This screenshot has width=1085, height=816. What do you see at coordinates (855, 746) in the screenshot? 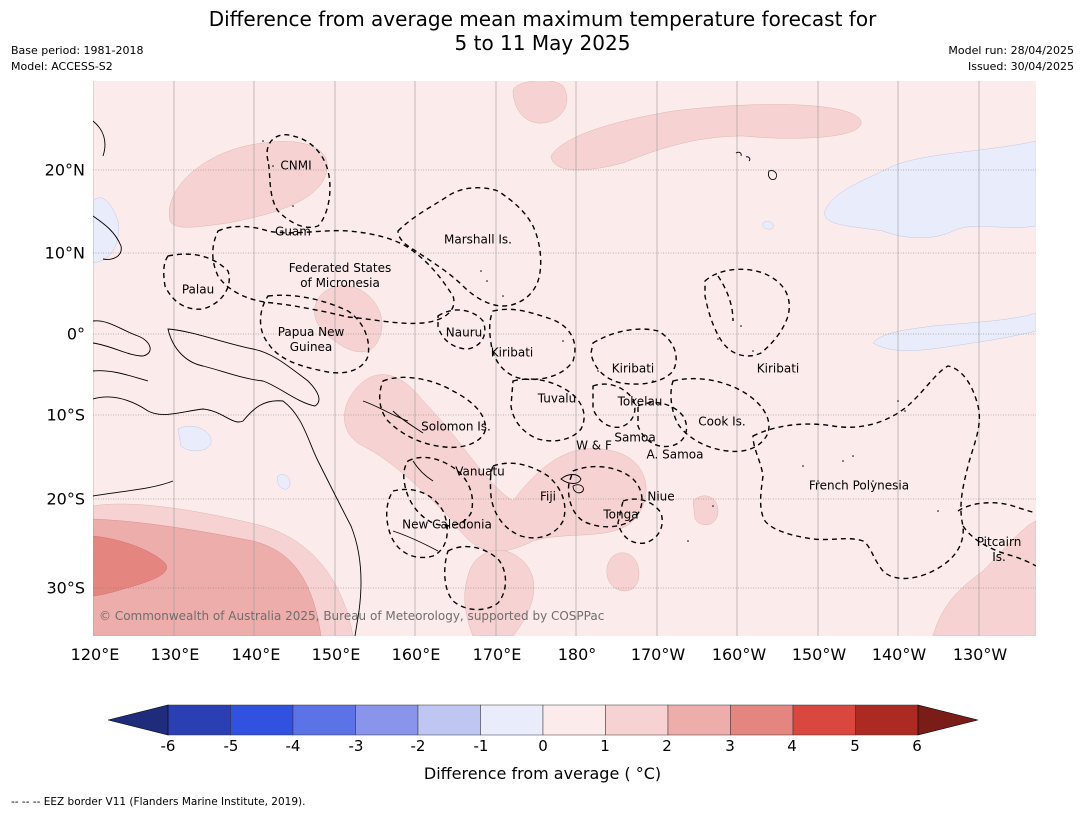
I see `colorbar-tick: 5` at bounding box center [855, 746].